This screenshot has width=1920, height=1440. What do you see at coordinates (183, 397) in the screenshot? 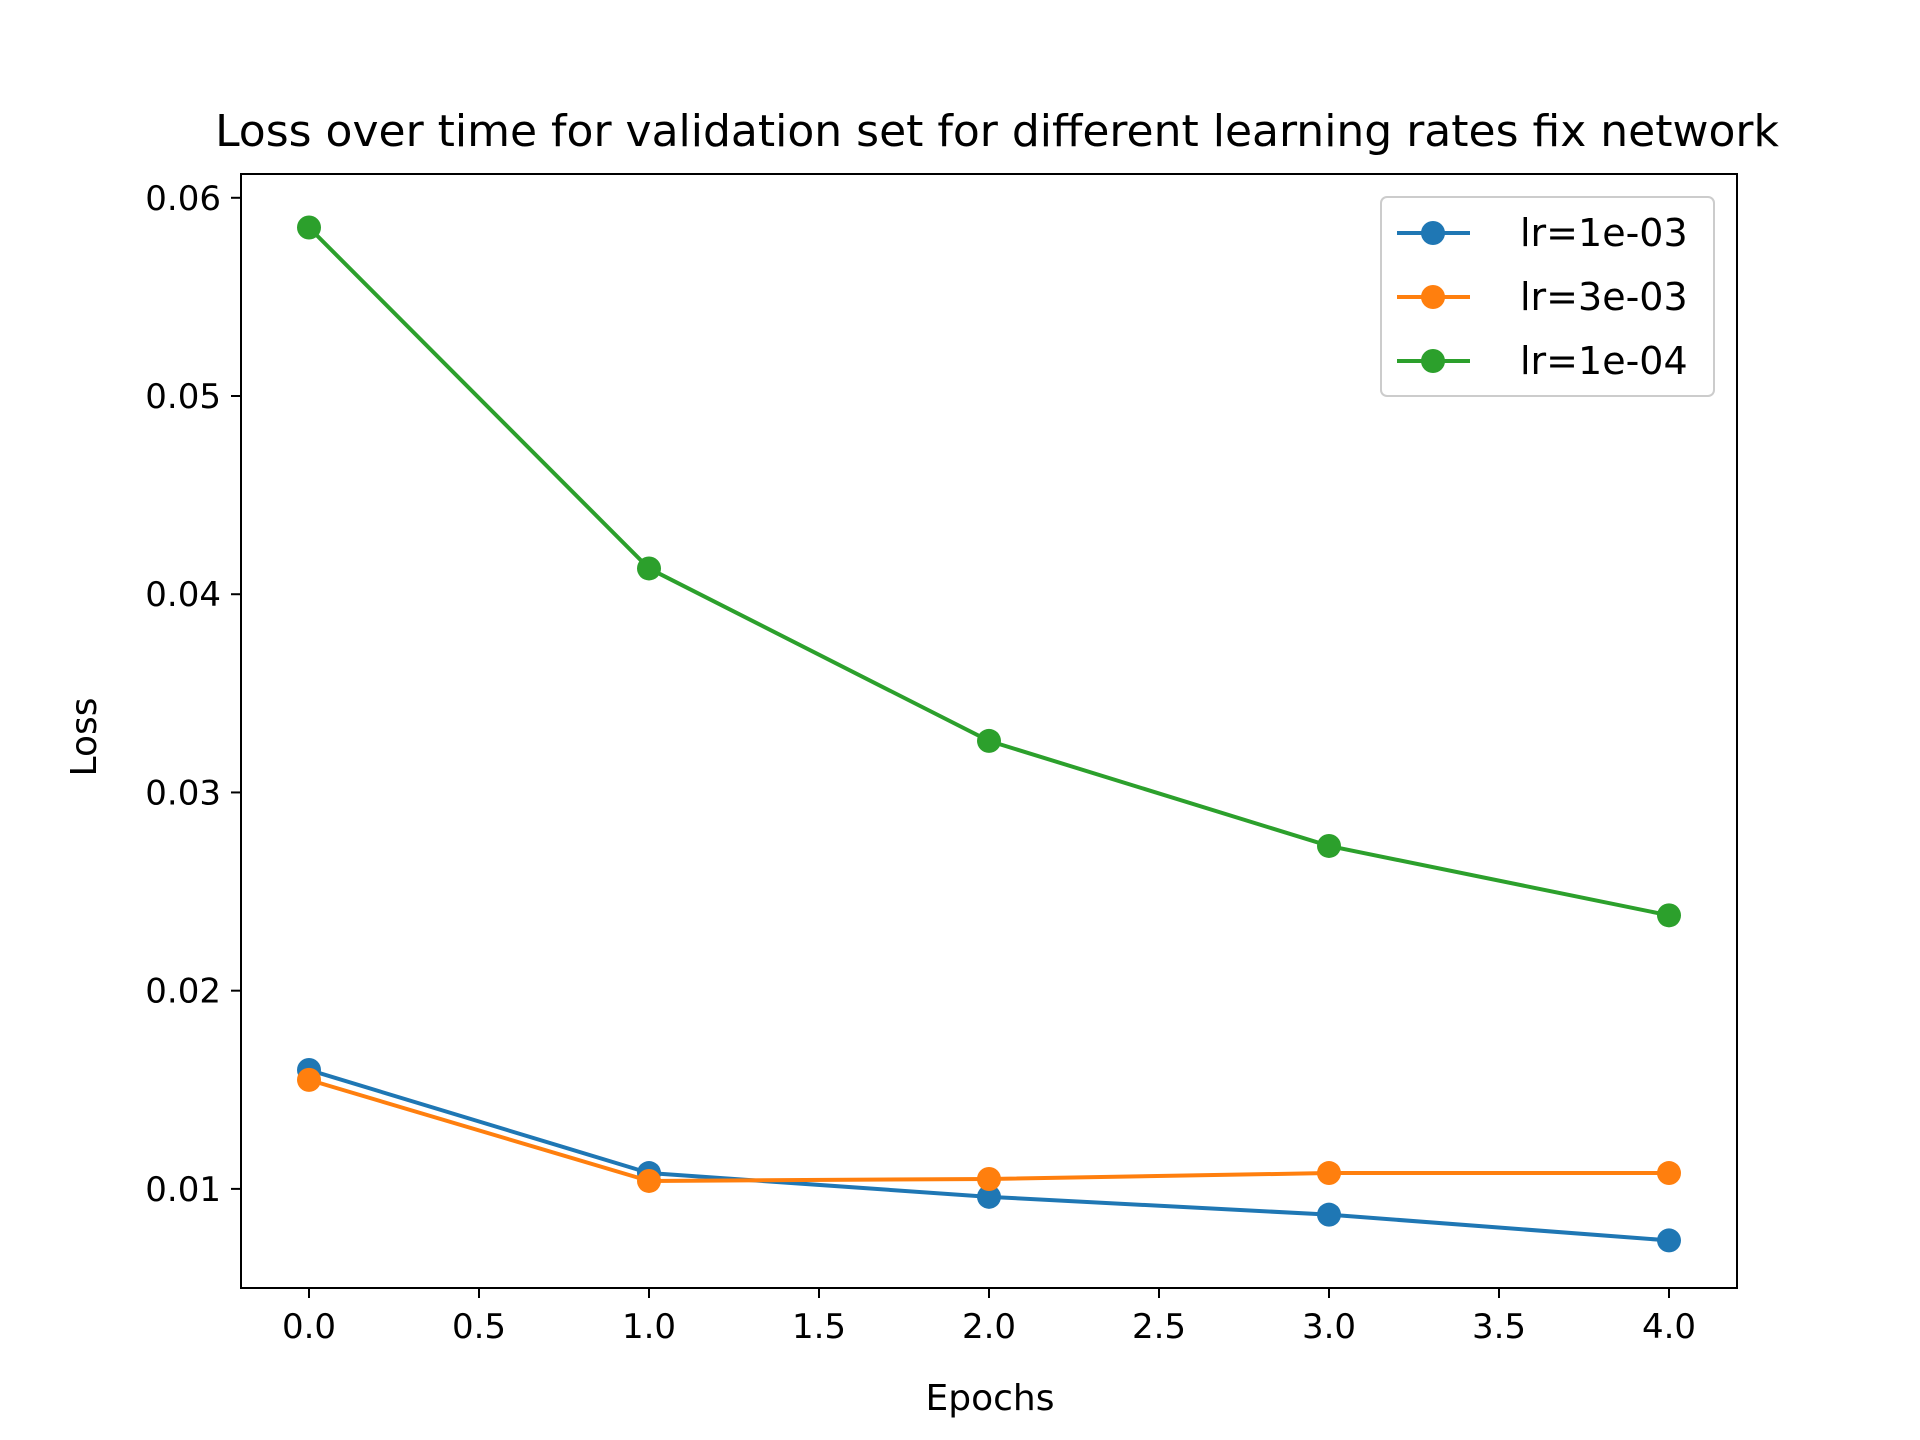
I see `y-tick-label: 0.05` at bounding box center [183, 397].